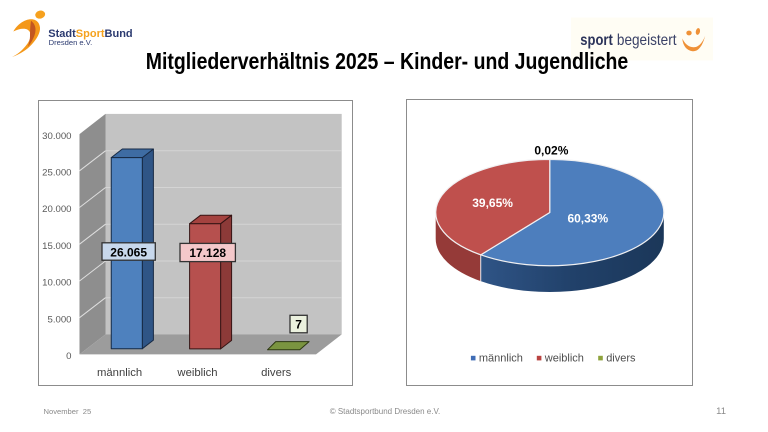 This screenshot has width=768, height=432. What do you see at coordinates (90, 34) in the screenshot?
I see `svg-text: StadtSportBund` at bounding box center [90, 34].